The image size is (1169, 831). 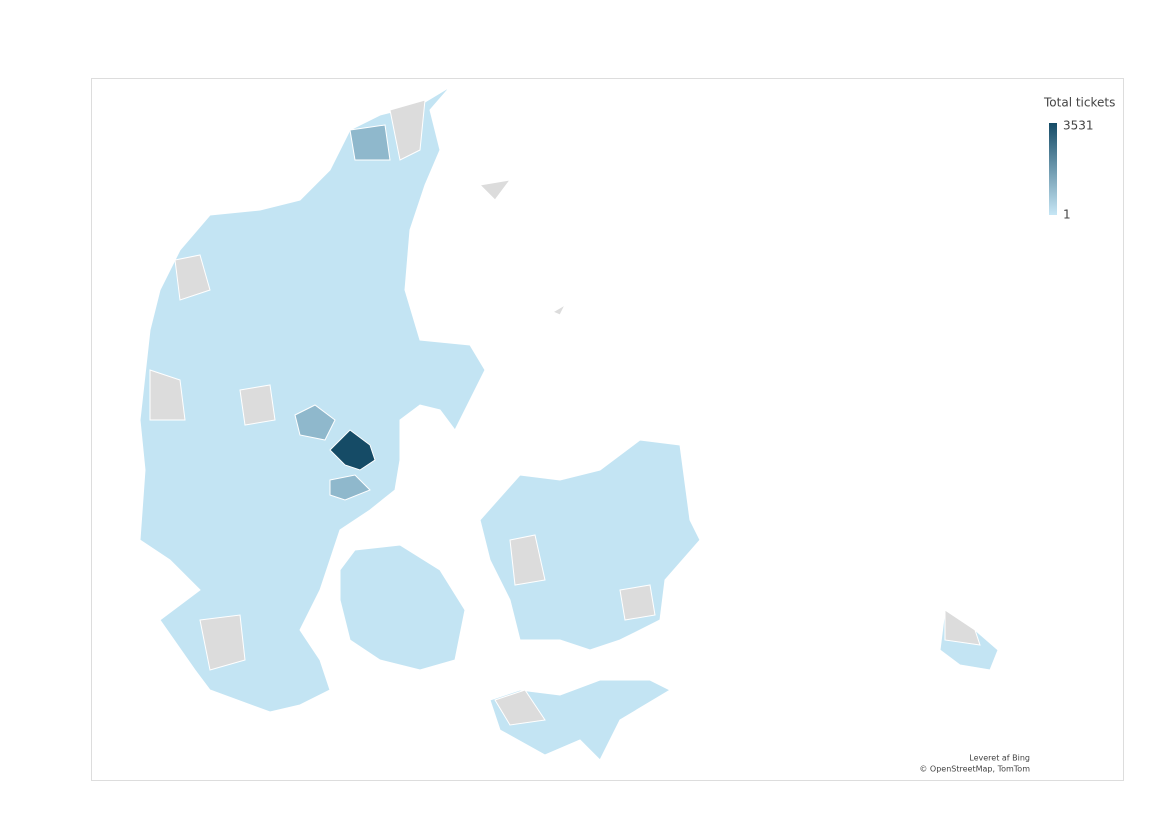 What do you see at coordinates (1079, 103) in the screenshot?
I see `legend-title: Total tickets` at bounding box center [1079, 103].